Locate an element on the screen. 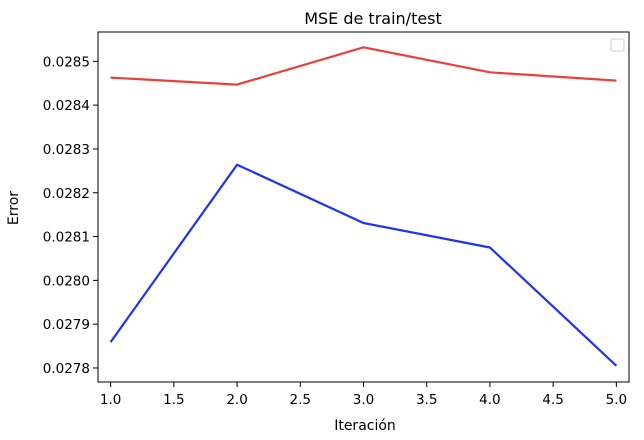 Image resolution: width=644 pixels, height=440 pixels. chart-title: MSE de train/test is located at coordinates (373, 18).